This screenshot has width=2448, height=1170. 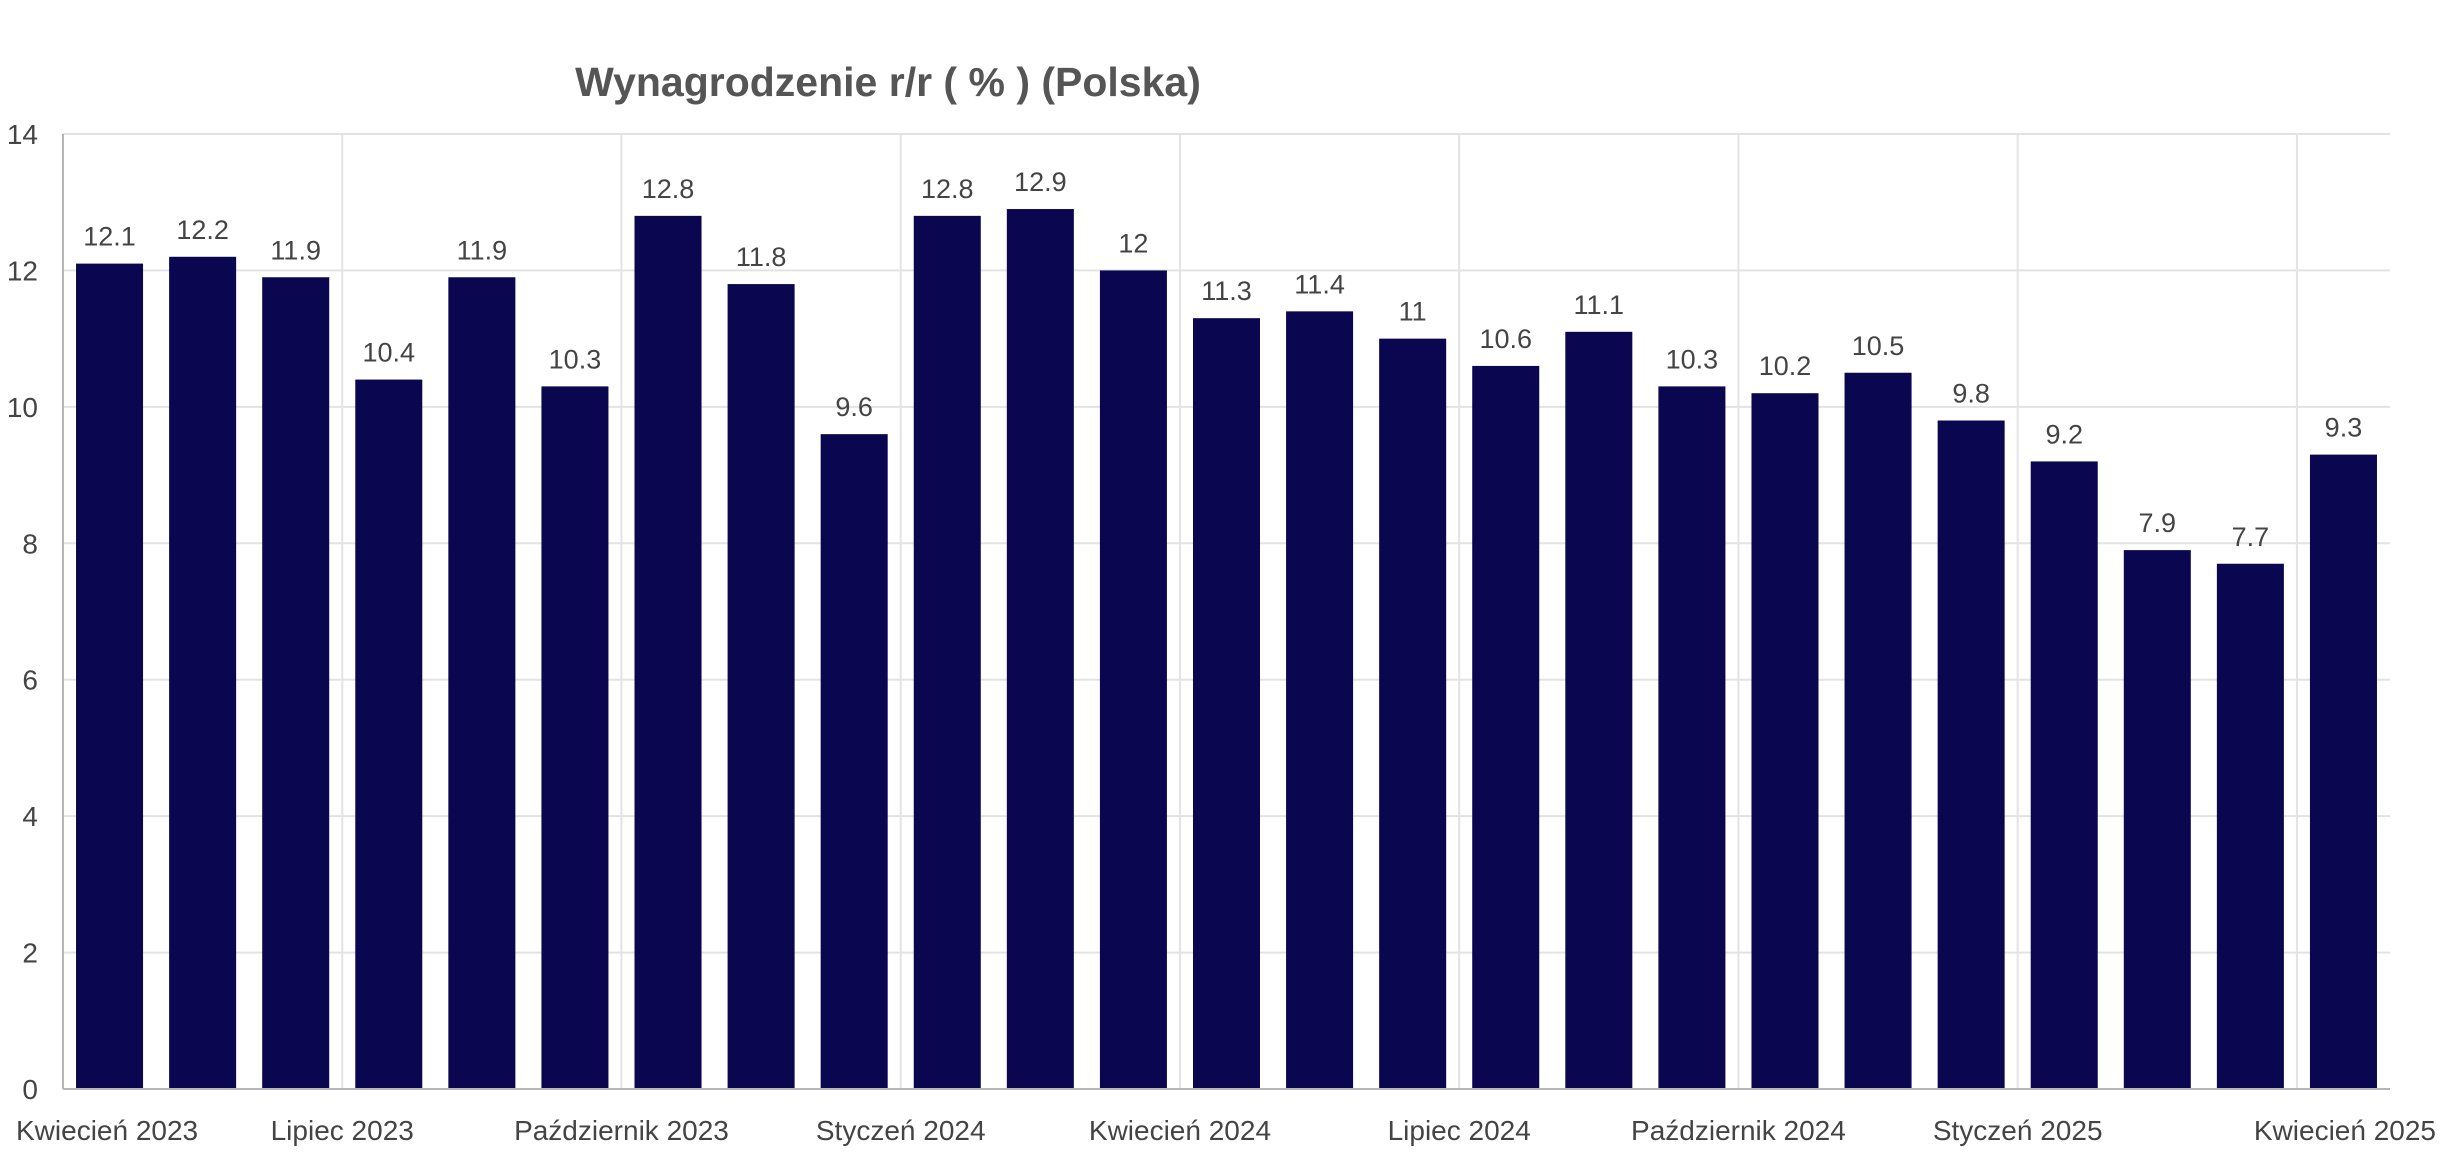 What do you see at coordinates (1319, 284) in the screenshot?
I see `data-label: 11.4` at bounding box center [1319, 284].